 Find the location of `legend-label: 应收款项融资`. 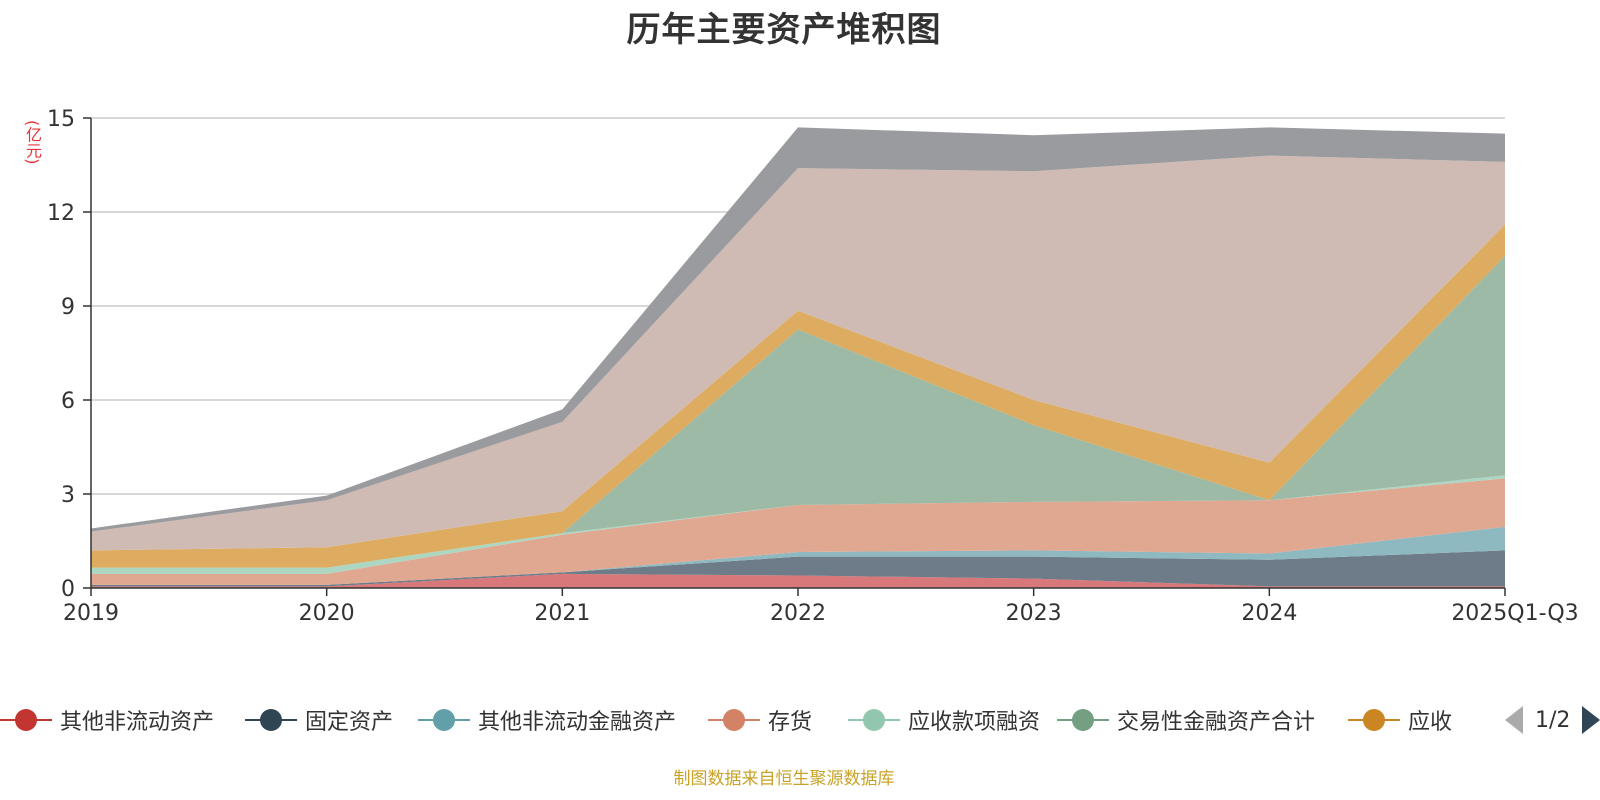

legend-label: 应收款项融资 is located at coordinates (974, 722).